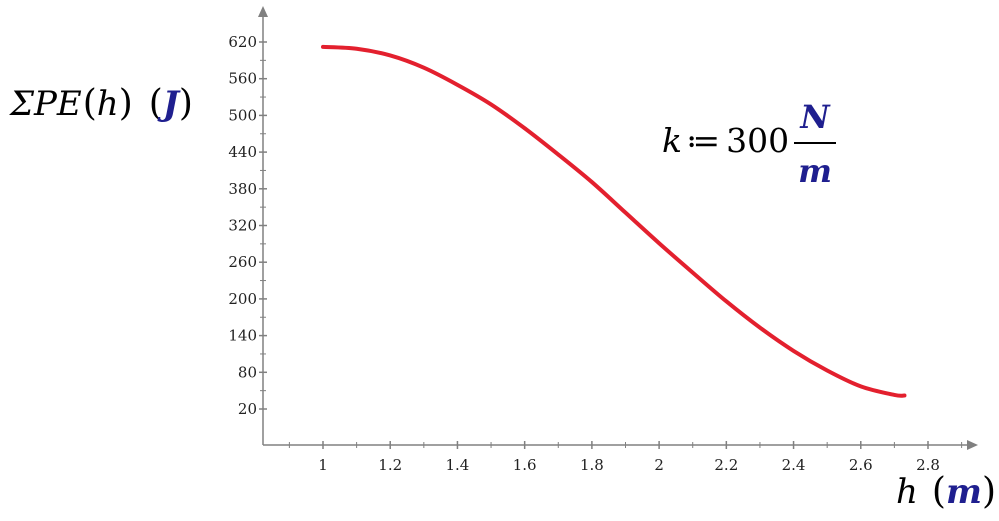 The width and height of the screenshot is (999, 521). Describe the element at coordinates (525, 465) in the screenshot. I see `x-tick-label-3: 1.6` at that location.